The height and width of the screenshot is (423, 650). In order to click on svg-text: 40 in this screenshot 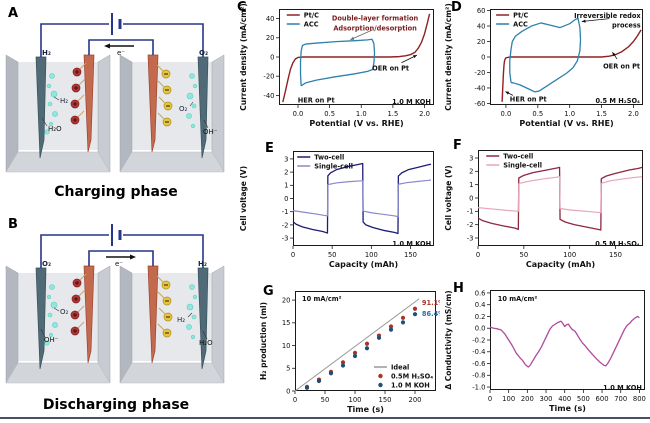, I will do `click(270, 19)`.